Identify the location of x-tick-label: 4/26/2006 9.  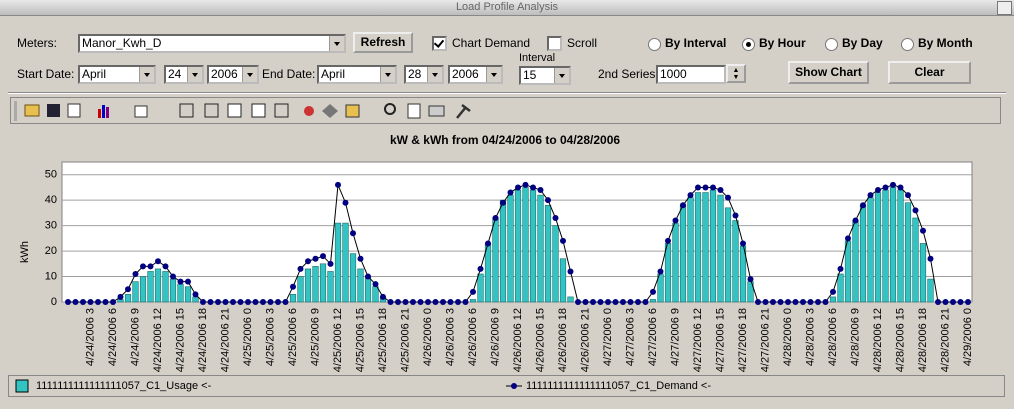
(495, 337).